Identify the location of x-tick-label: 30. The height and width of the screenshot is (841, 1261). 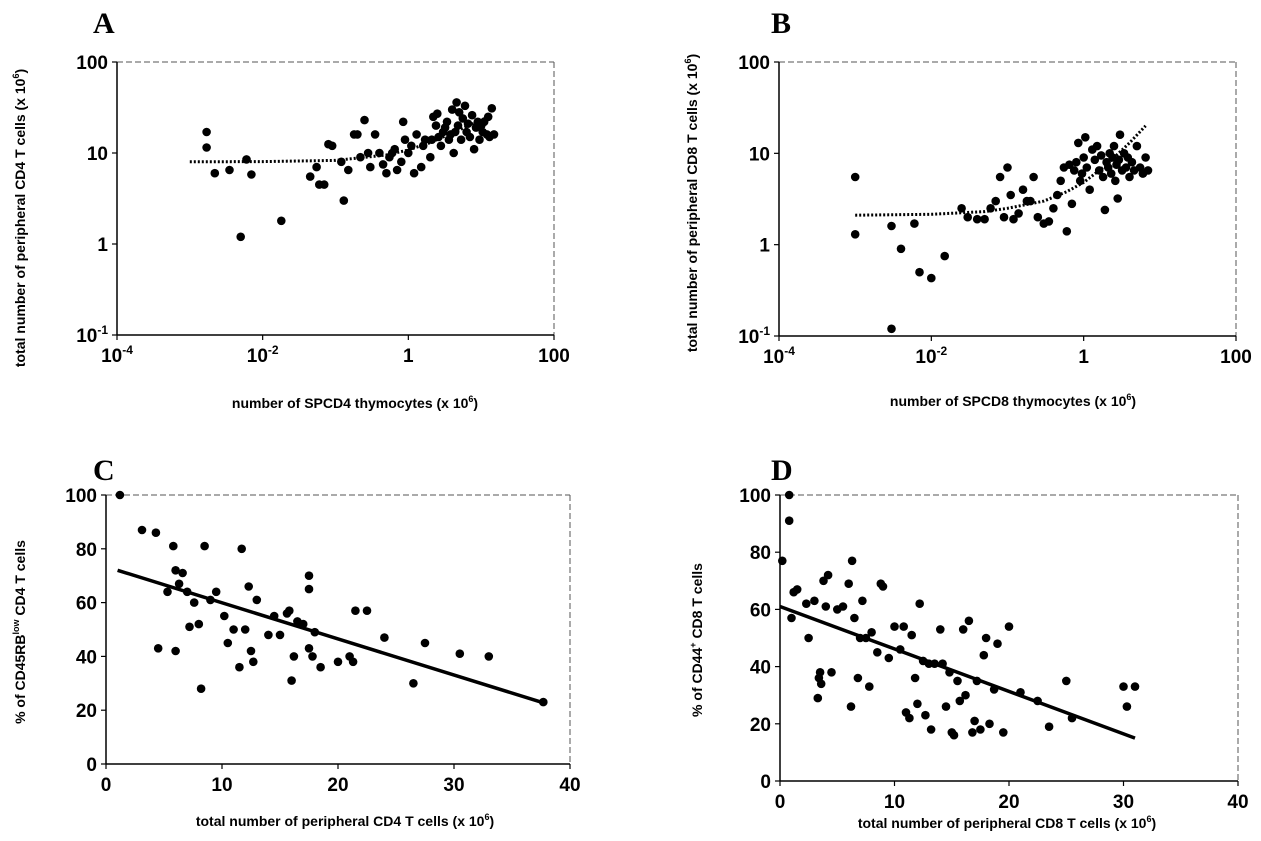
(453, 785).